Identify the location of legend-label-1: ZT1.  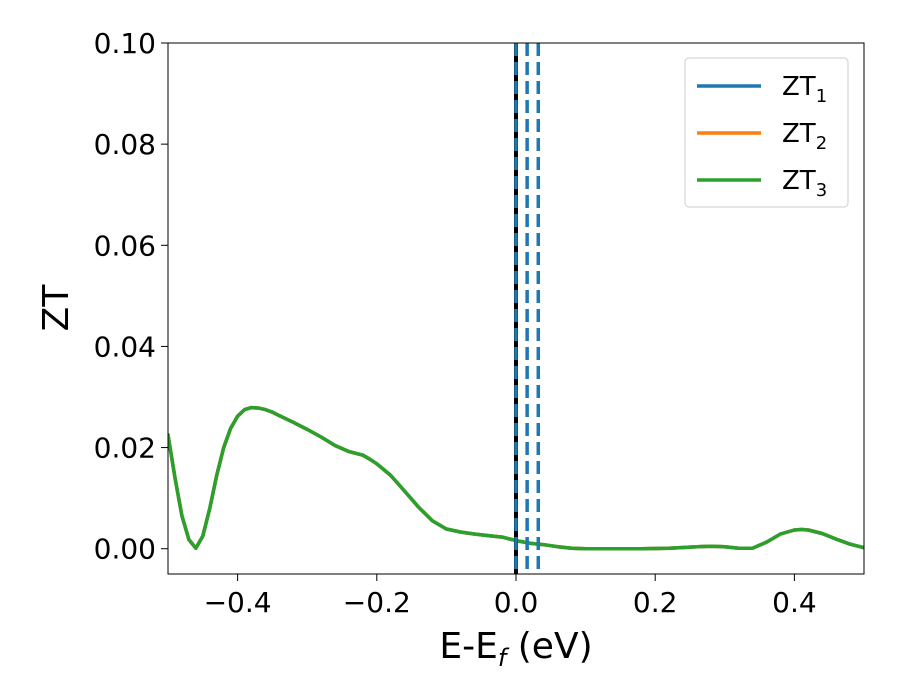
(804, 89).